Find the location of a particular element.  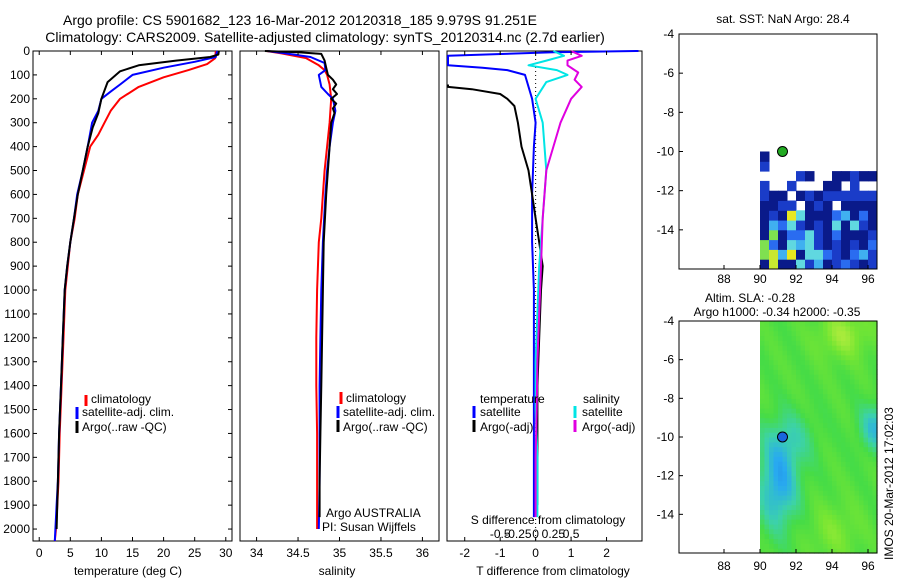

series-line-satellite-adj-clim is located at coordinates (302, 290).